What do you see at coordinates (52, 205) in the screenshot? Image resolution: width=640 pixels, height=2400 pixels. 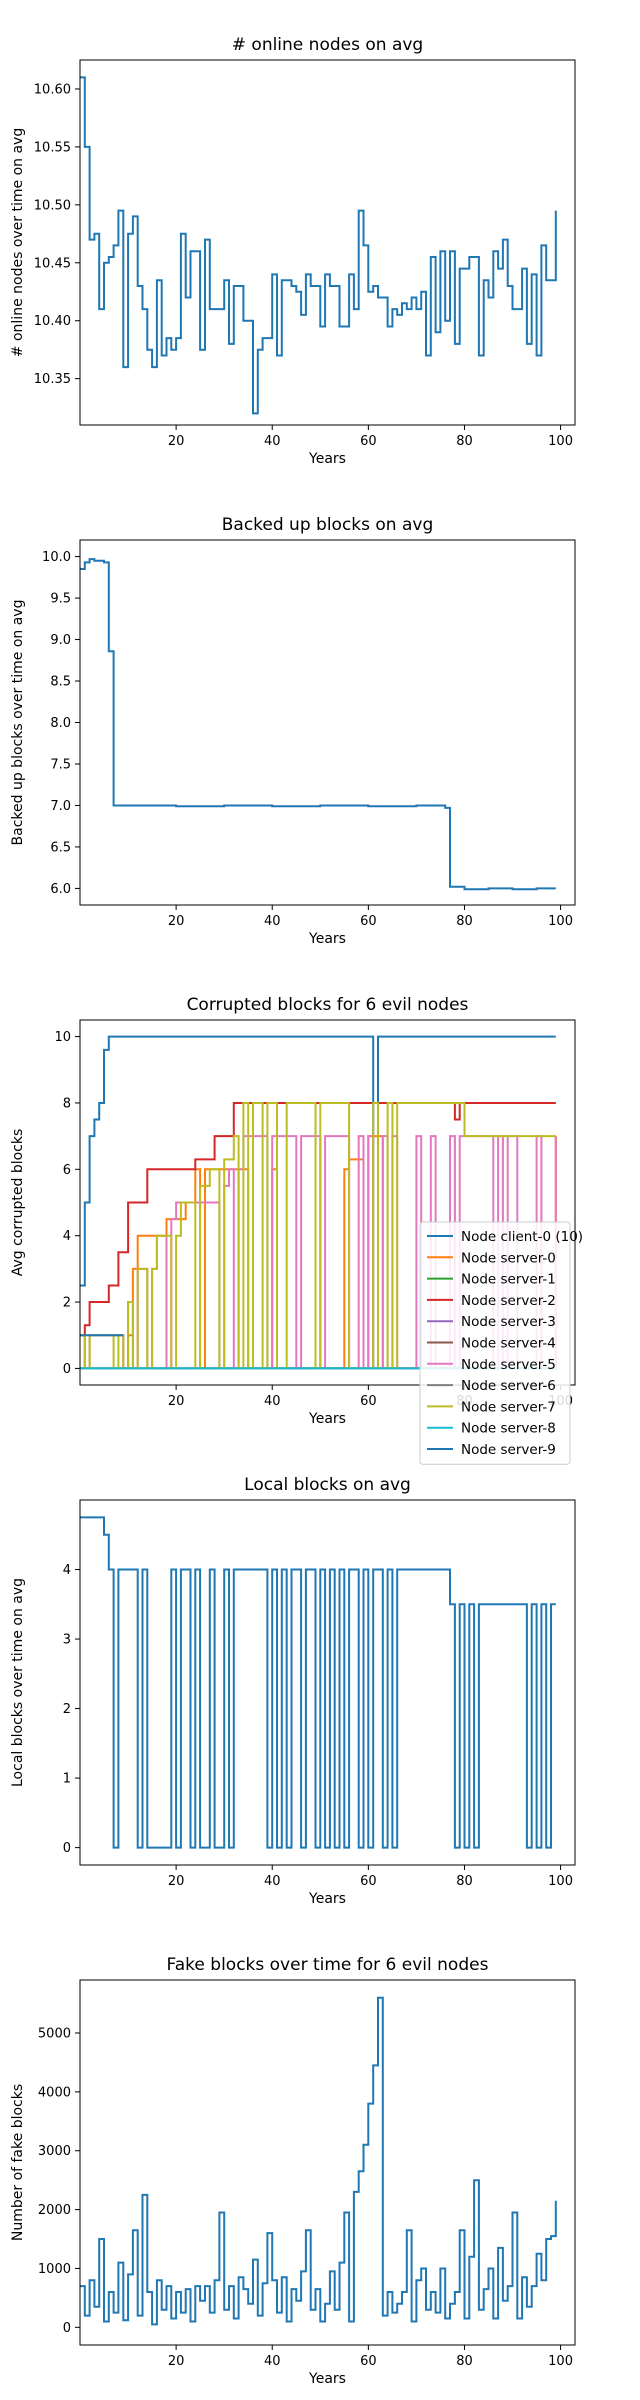 I see `y-tick-label: 10.50` at bounding box center [52, 205].